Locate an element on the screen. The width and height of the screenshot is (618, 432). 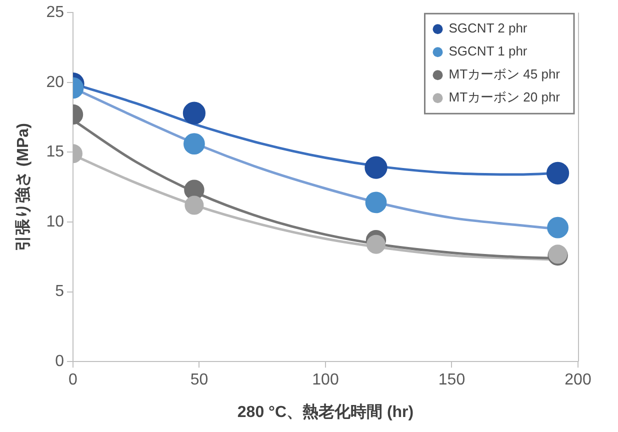
legend-label: SGCNT 2 phr is located at coordinates (488, 28).